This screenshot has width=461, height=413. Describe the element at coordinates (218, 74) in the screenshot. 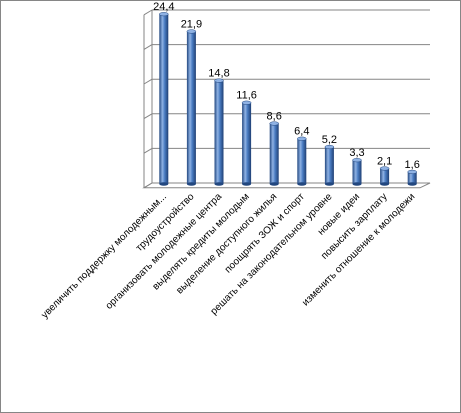

I see `bar-value-label: 14,8` at that location.